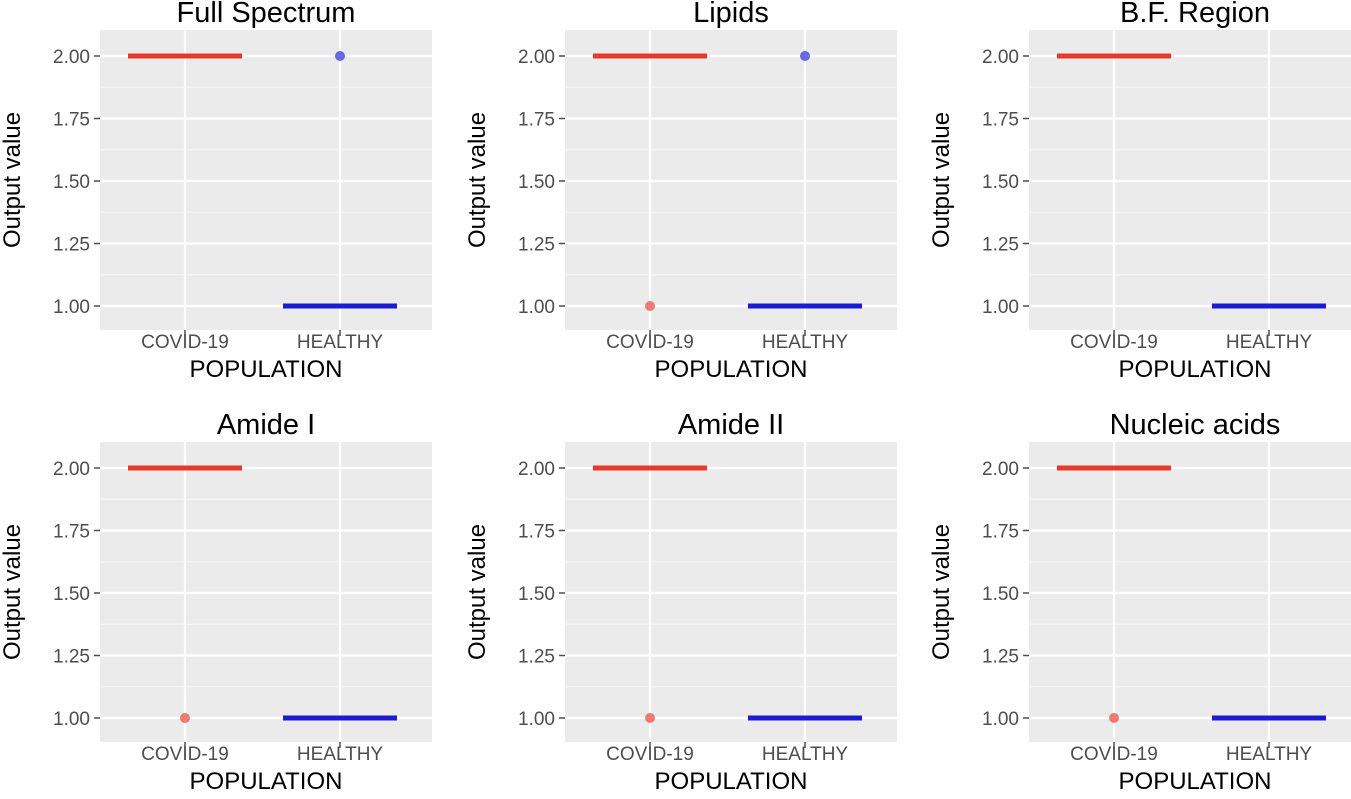 The height and width of the screenshot is (799, 1351). Describe the element at coordinates (1195, 425) in the screenshot. I see `chart-title: Nucleic acids` at that location.